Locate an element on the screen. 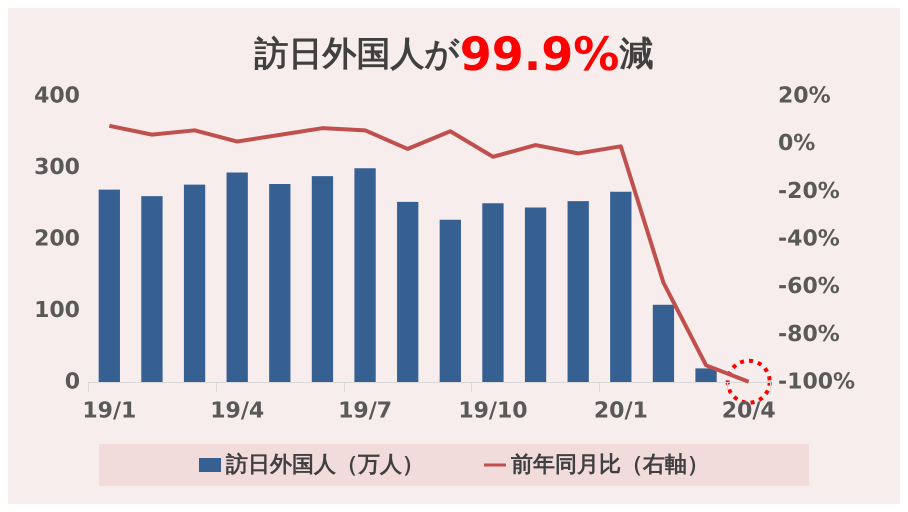  y2-tick-label: -60% is located at coordinates (809, 287).